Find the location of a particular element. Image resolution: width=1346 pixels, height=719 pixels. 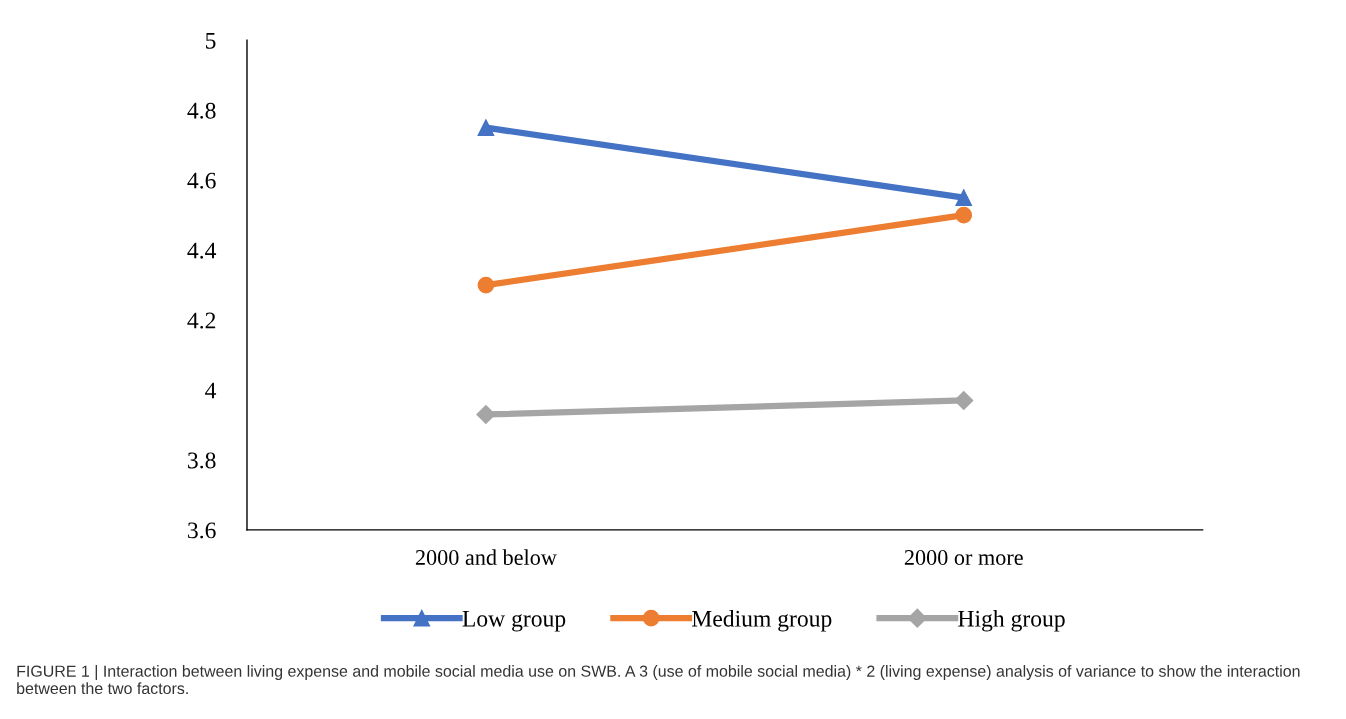

y-tick-label: 4.6 is located at coordinates (201, 180).